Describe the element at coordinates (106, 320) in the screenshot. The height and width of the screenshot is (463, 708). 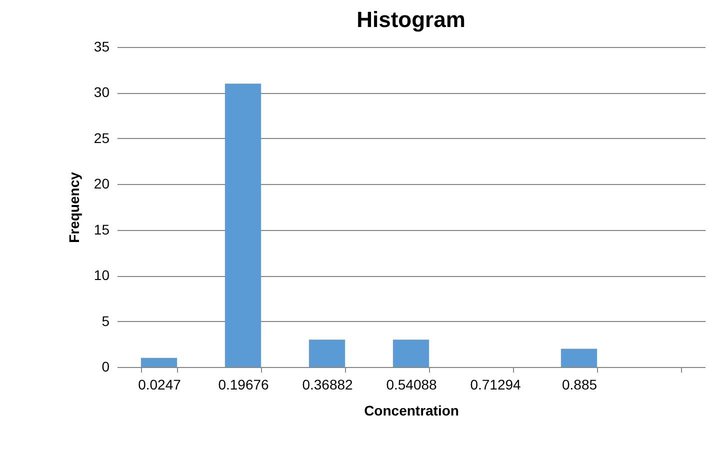
I see `y-tick-label: 5` at that location.